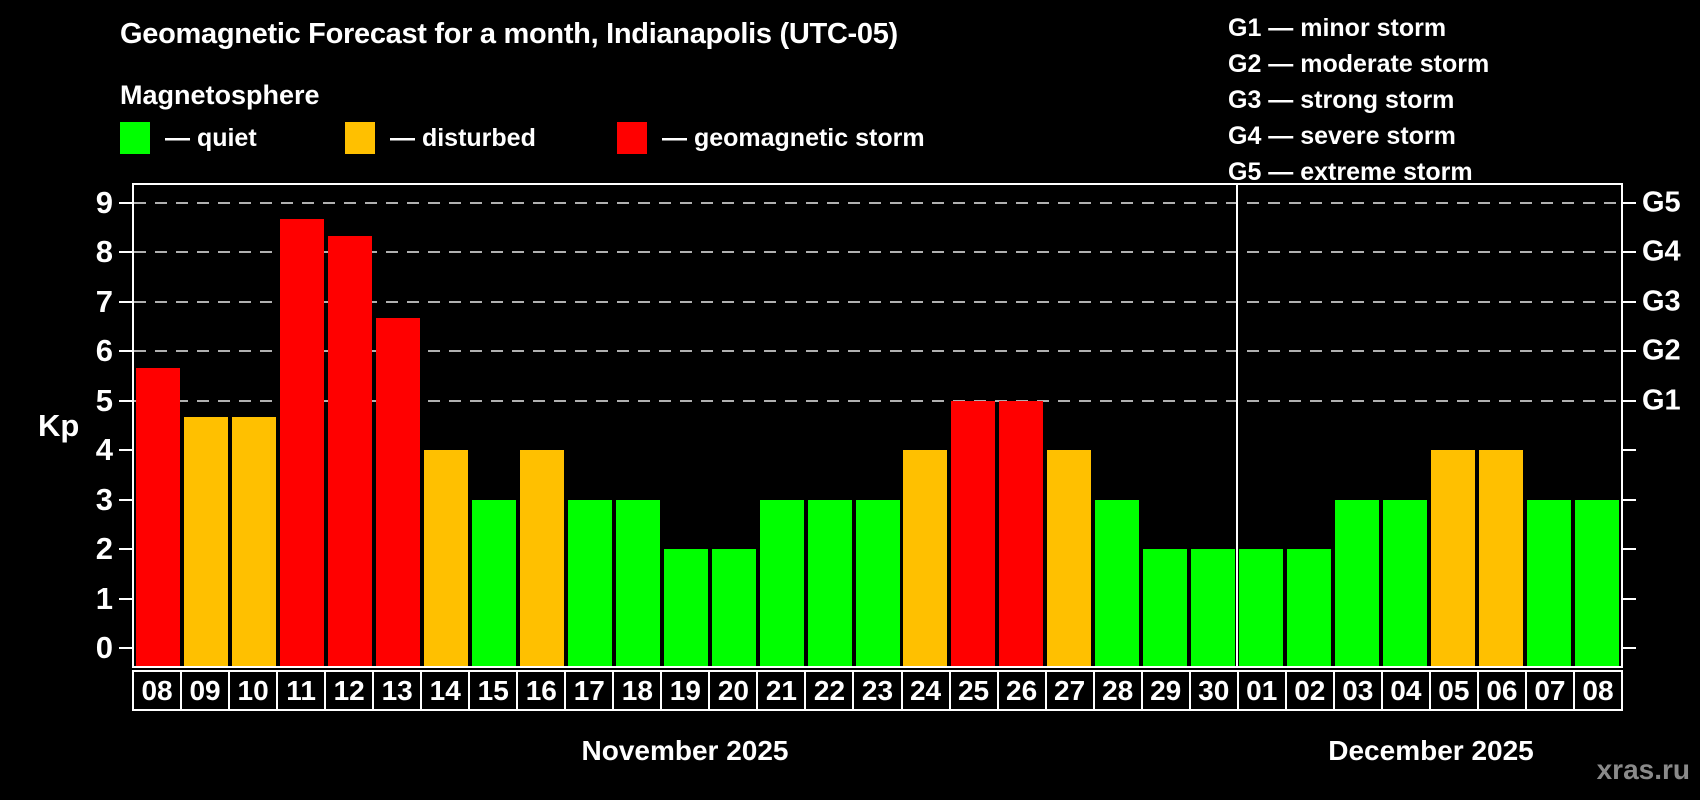  Describe the element at coordinates (349, 690) in the screenshot. I see `day-label-12: 12` at that location.